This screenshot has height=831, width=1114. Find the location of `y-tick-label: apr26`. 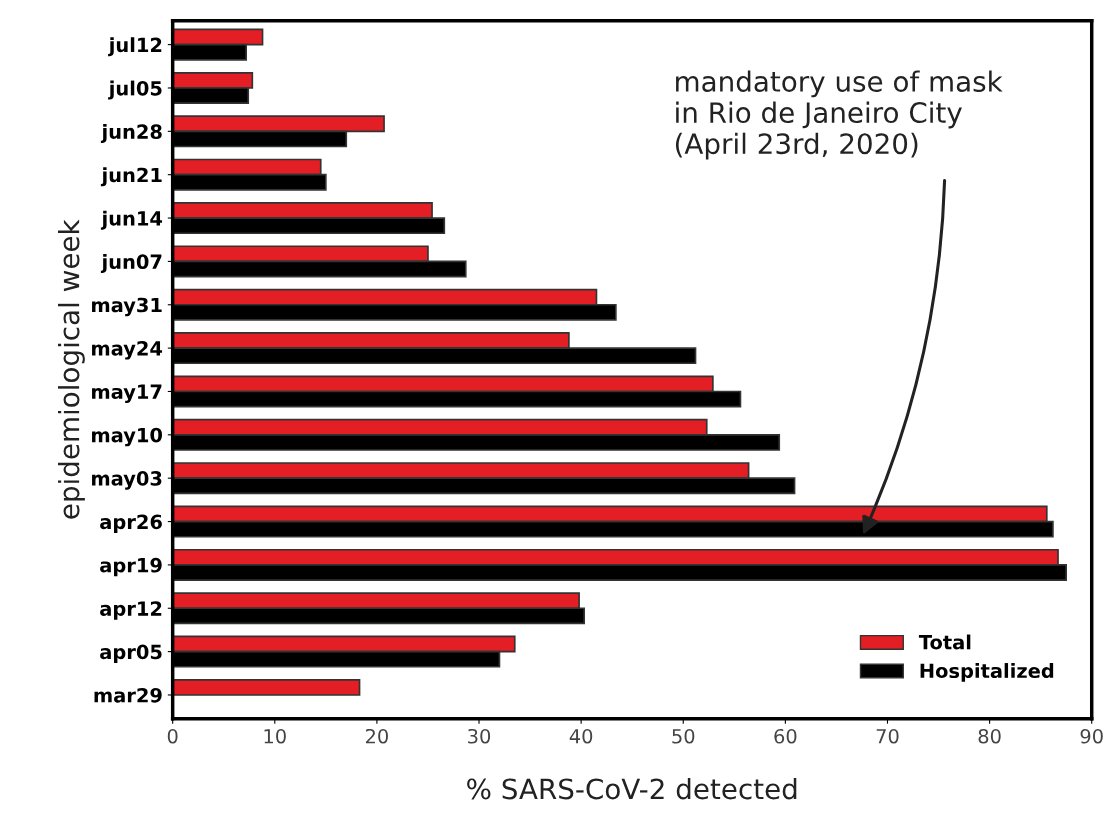

y-tick-label: apr26 is located at coordinates (131, 523).